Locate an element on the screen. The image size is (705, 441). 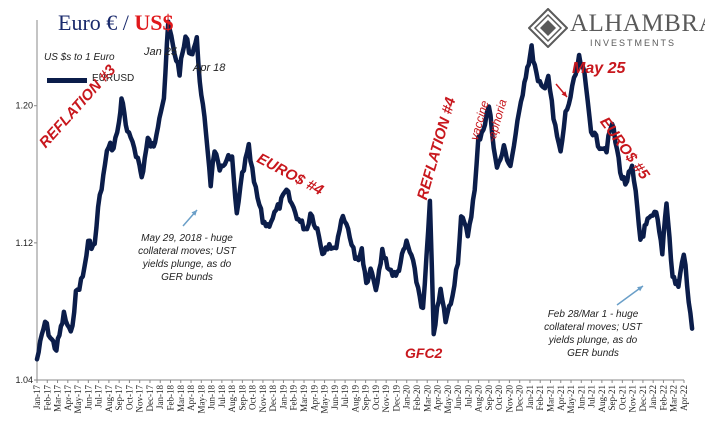
x-tick-label: Apr-20 is located at coordinates (438, 398).